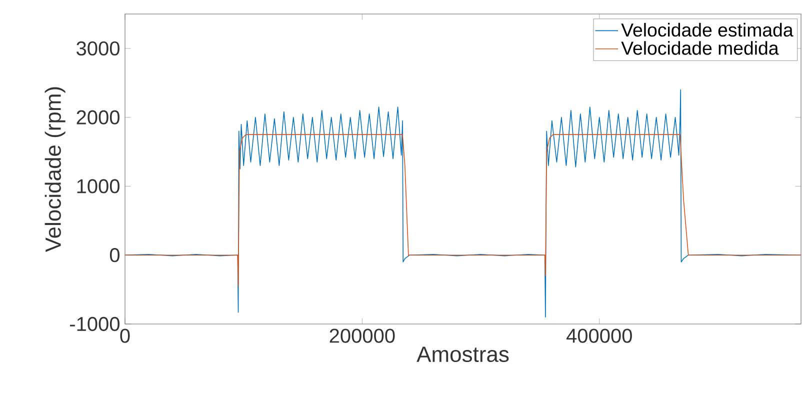 The image size is (802, 401). What do you see at coordinates (98, 186) in the screenshot?
I see `y-tick-label: 1000` at bounding box center [98, 186].